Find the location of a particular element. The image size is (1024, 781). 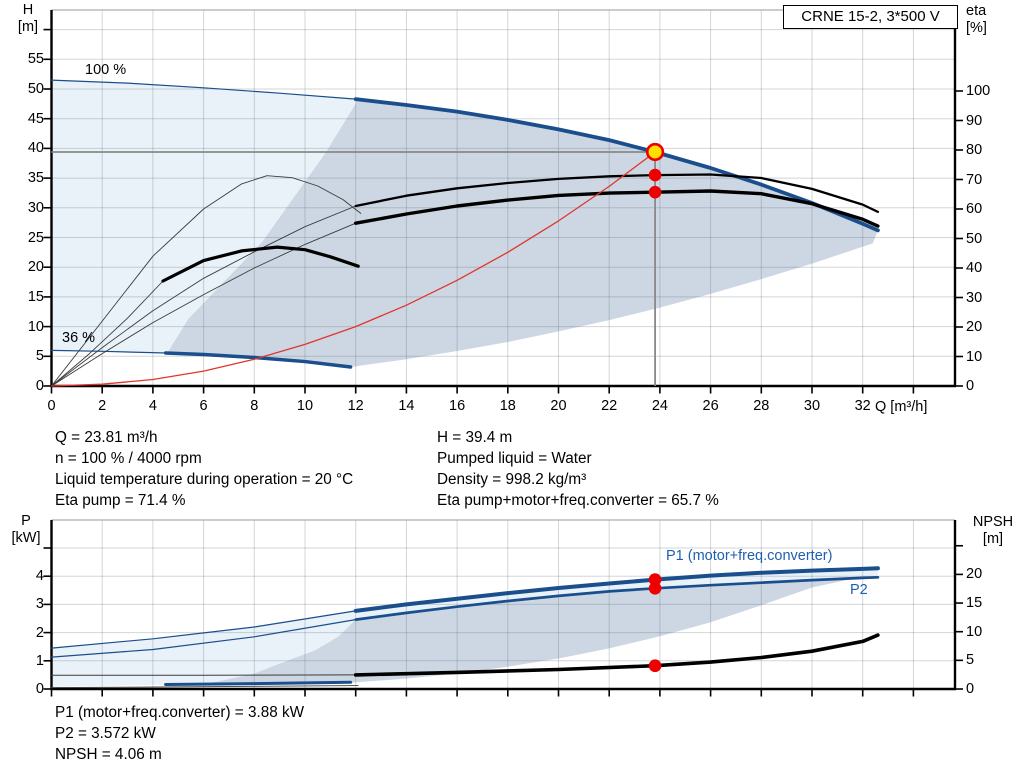

tick-label: 8 is located at coordinates (254, 406).